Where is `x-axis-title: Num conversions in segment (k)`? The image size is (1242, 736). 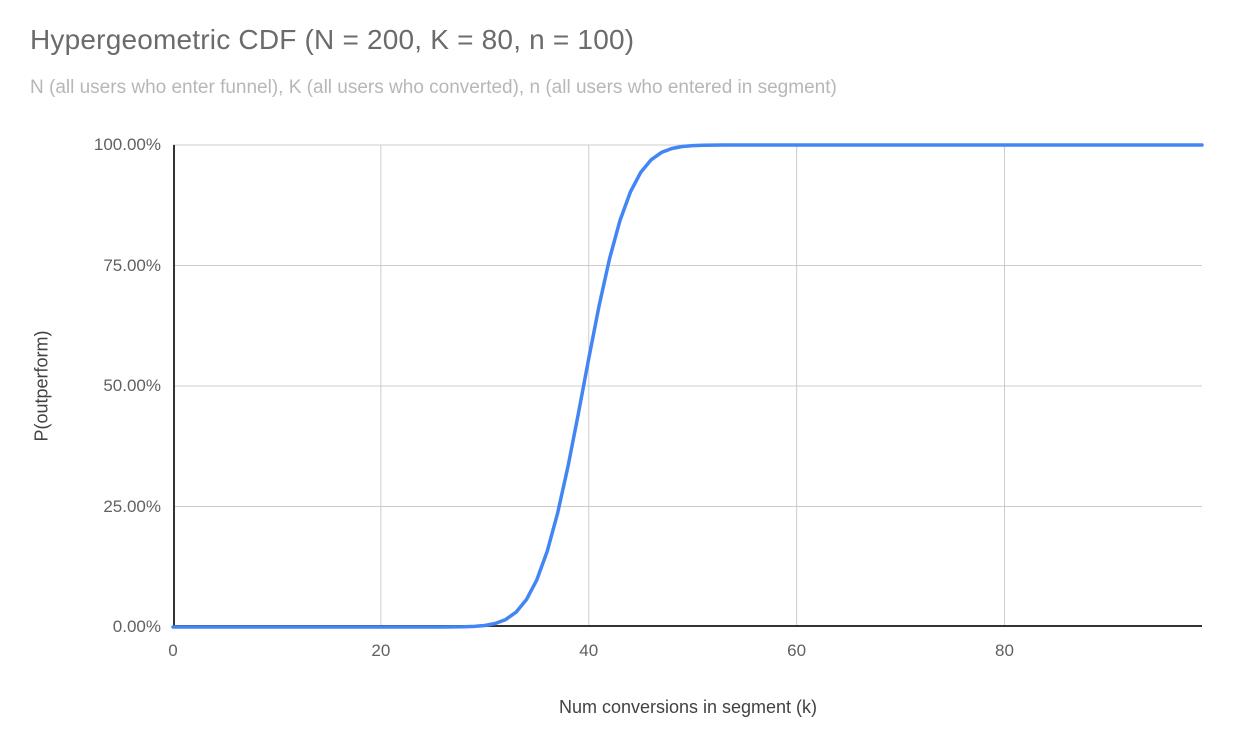
x-axis-title: Num conversions in segment (k) is located at coordinates (688, 707).